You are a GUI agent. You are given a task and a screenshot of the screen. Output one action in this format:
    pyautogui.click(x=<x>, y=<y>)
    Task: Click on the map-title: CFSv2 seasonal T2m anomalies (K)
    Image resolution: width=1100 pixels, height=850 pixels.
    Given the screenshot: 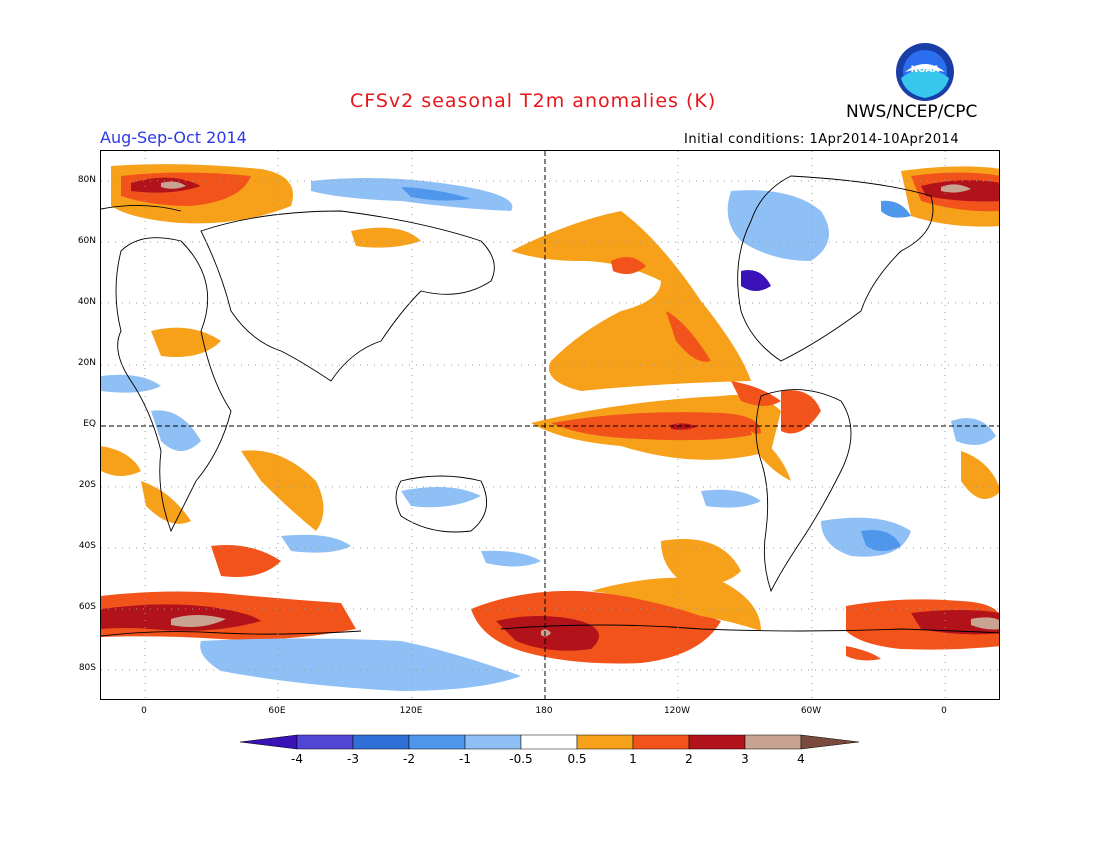 What is the action you would take?
    pyautogui.click(x=533, y=101)
    